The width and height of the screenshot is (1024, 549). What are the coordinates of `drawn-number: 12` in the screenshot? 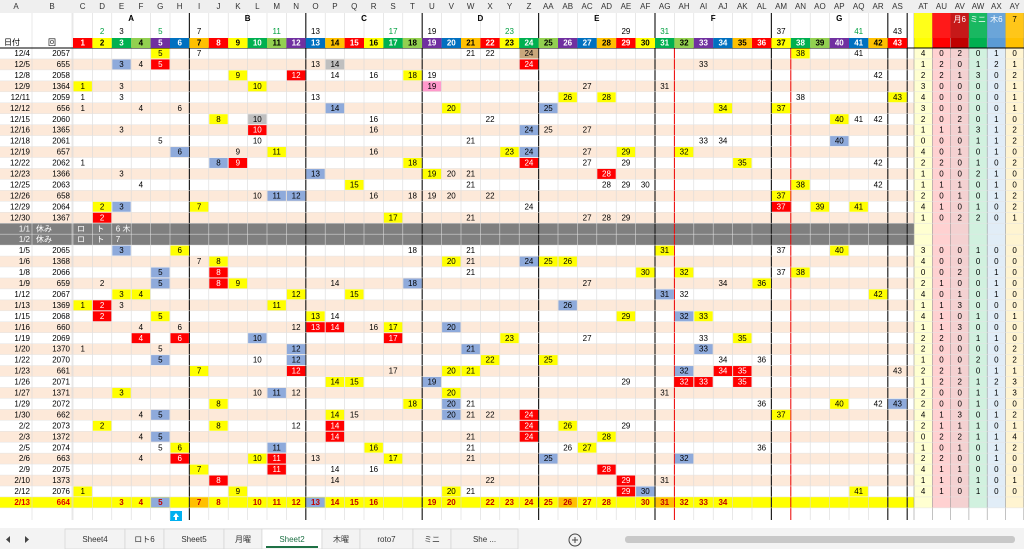 It's located at (296, 502).